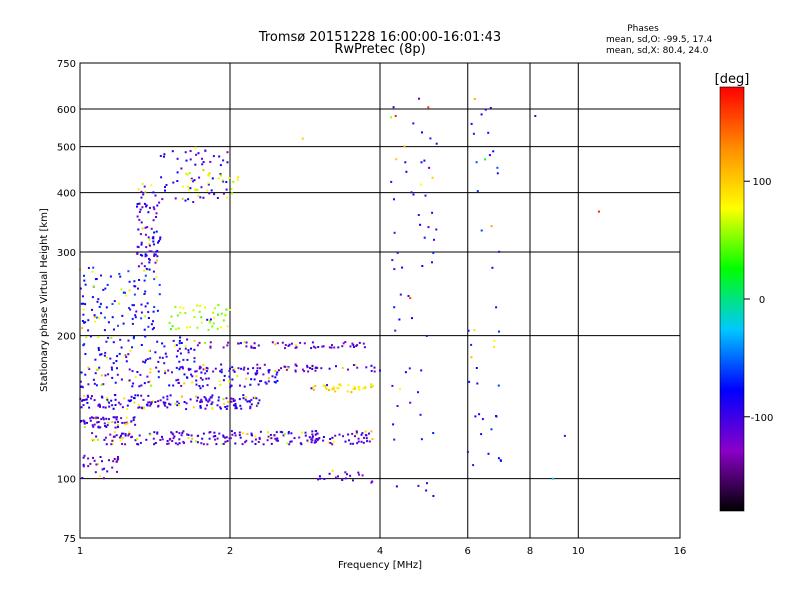  Describe the element at coordinates (69, 539) in the screenshot. I see `y-tick-label: 75` at that location.